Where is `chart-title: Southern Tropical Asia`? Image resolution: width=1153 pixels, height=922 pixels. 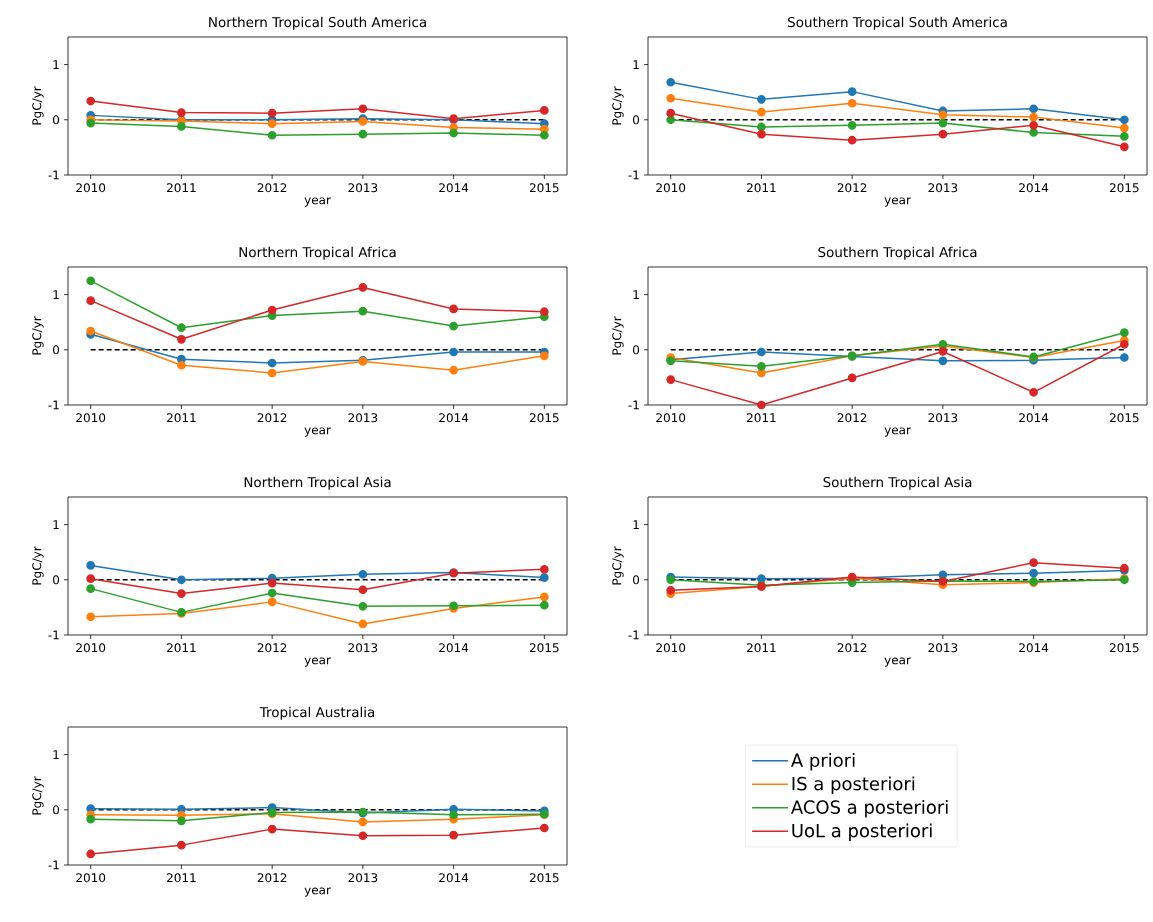 chart-title: Southern Tropical Asia is located at coordinates (897, 483).